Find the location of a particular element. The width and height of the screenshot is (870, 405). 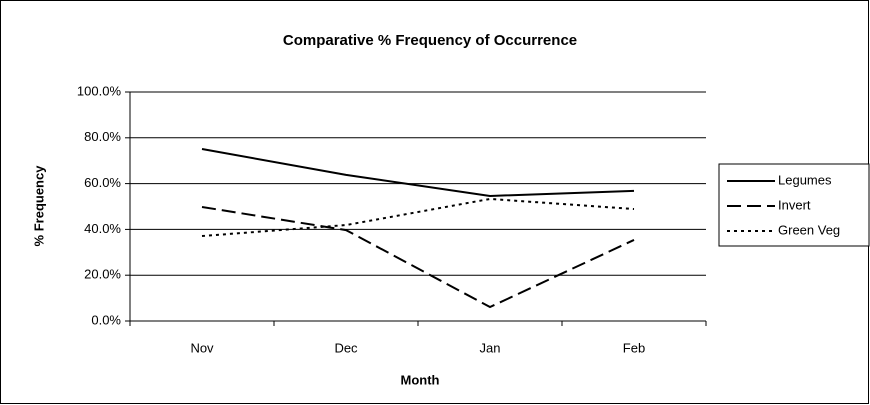

x-tick-label: Nov is located at coordinates (202, 347).